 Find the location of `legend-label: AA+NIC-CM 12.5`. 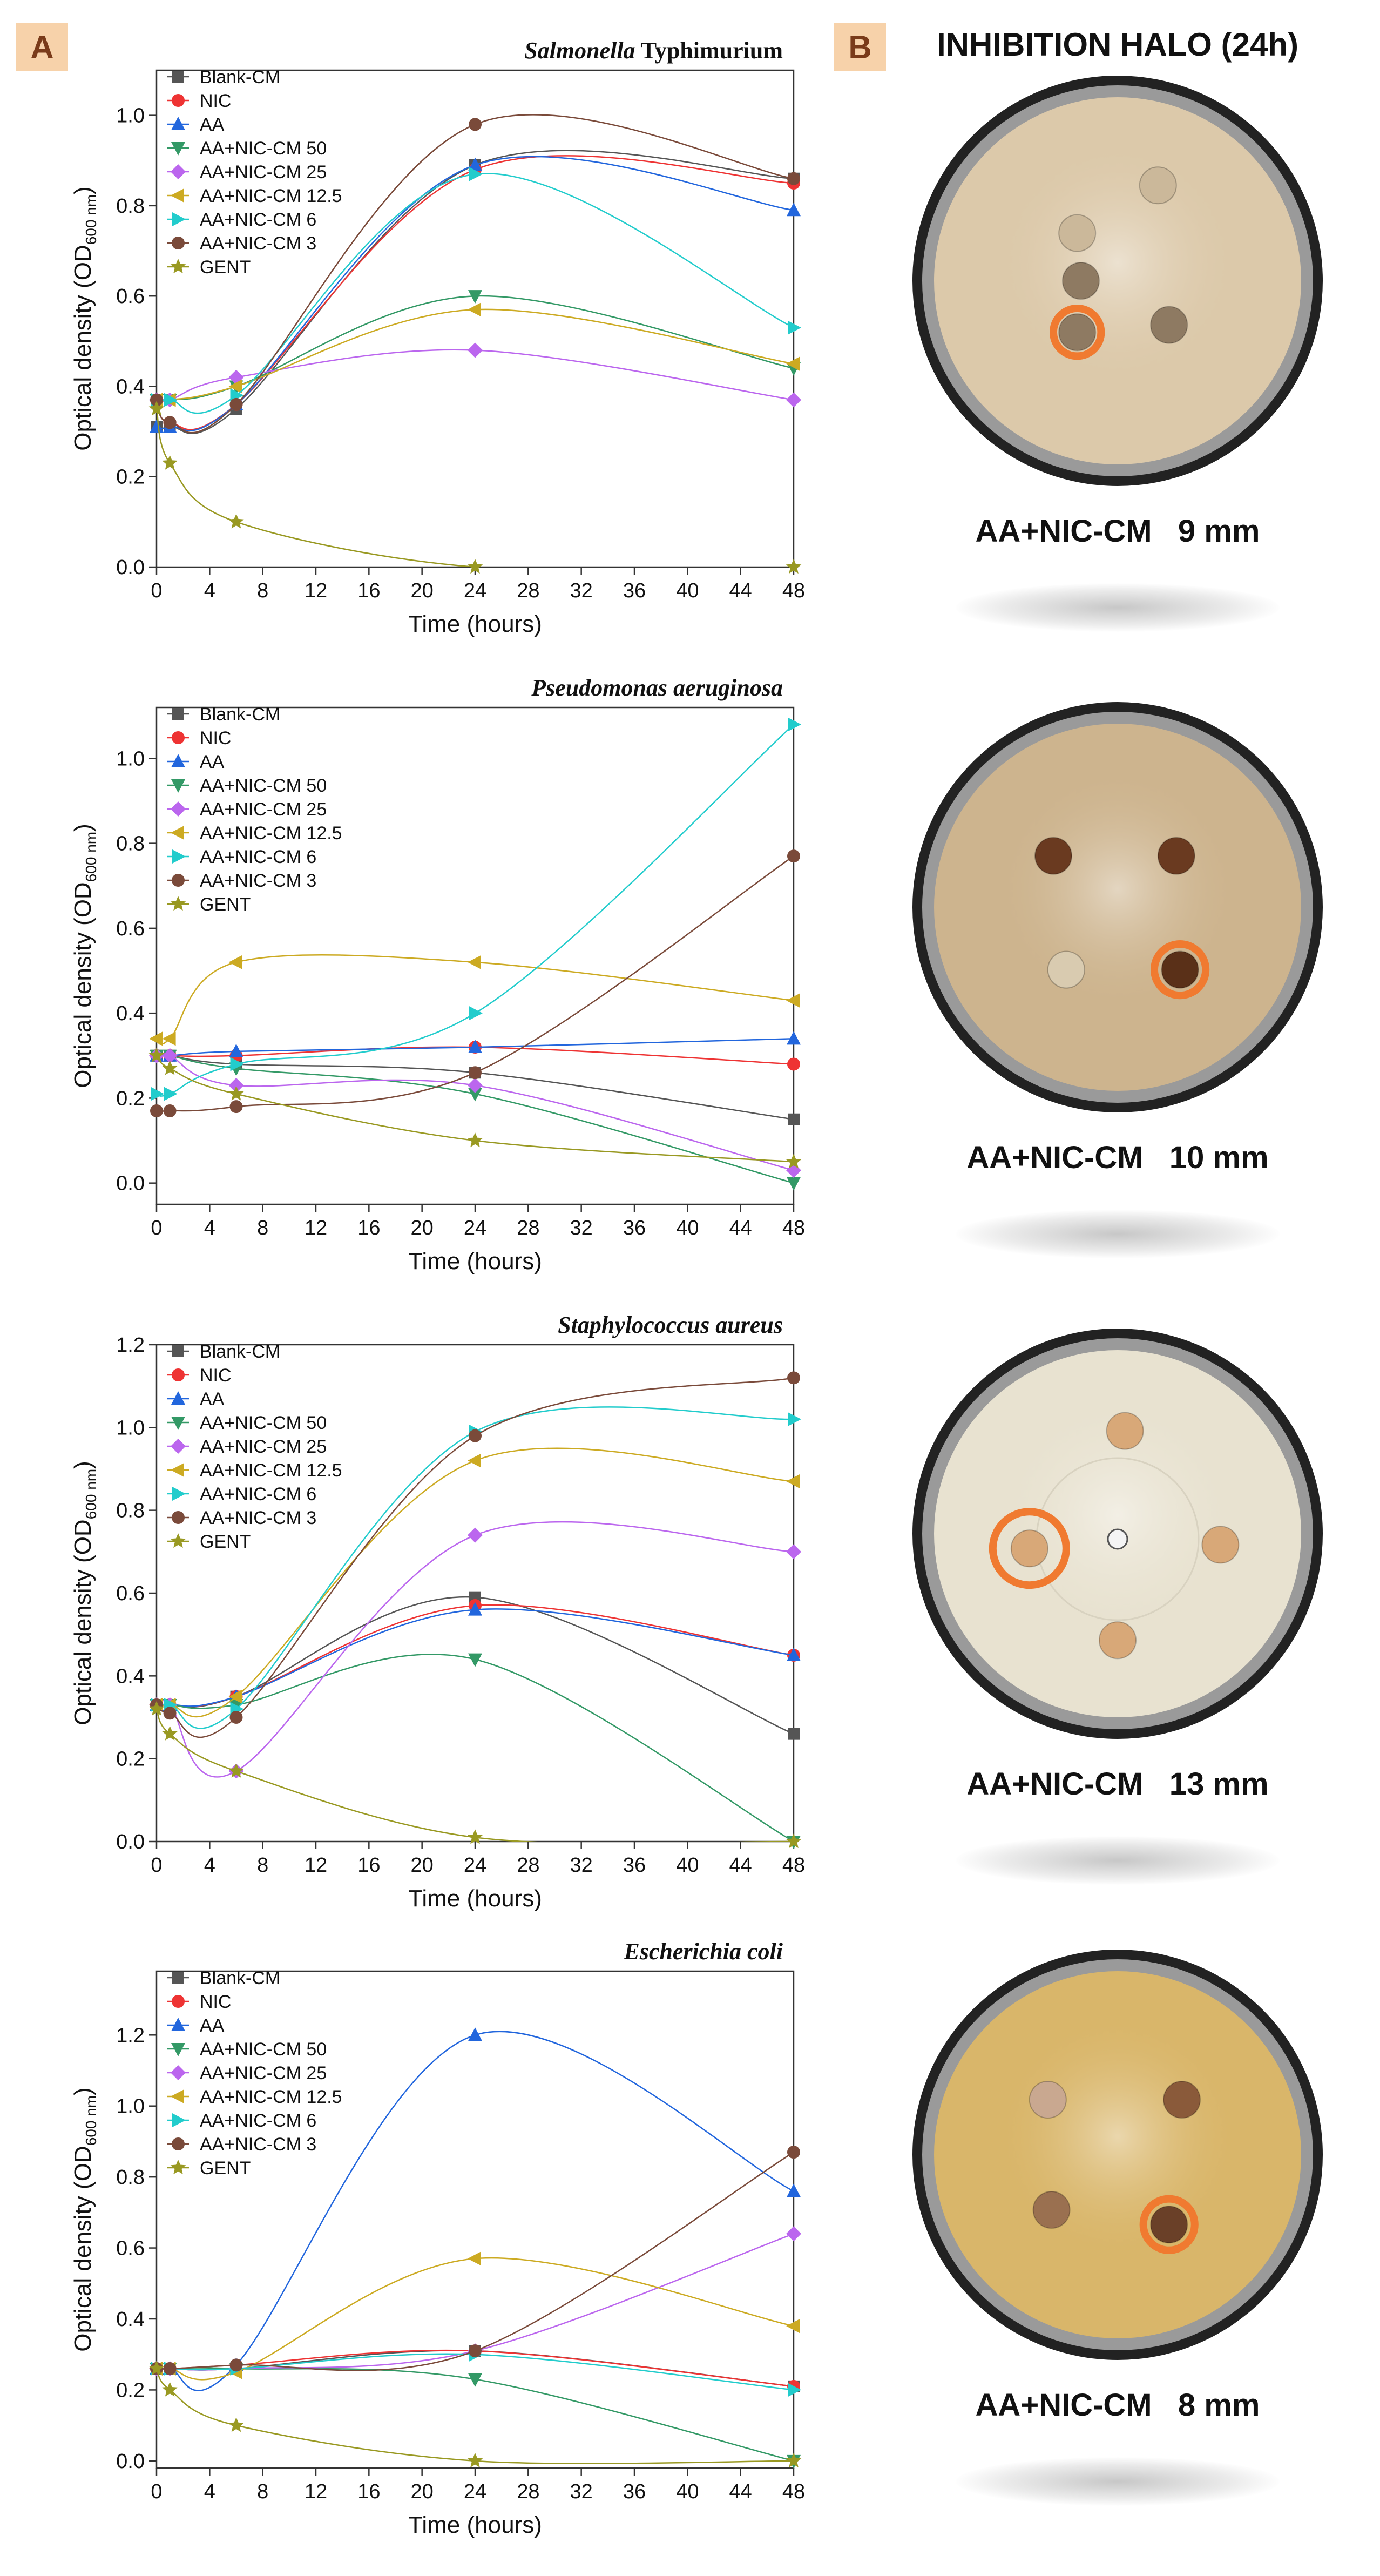

legend-label: AA+NIC-CM 12.5 is located at coordinates (271, 2097).